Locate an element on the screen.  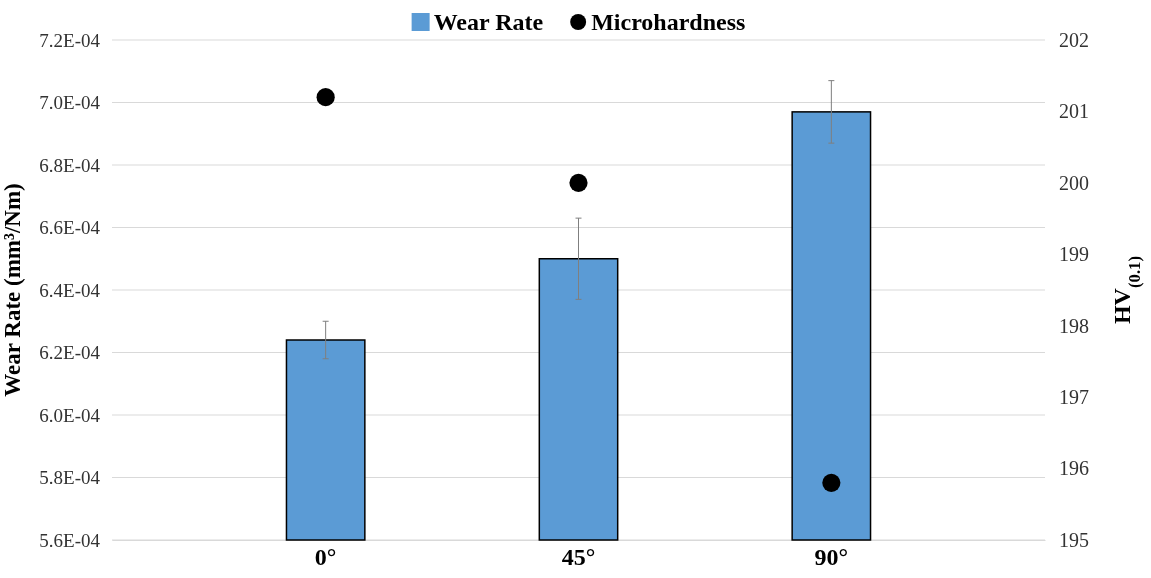
y-axis-title: Wear Rate (mm³/Nm) is located at coordinates (12, 290).